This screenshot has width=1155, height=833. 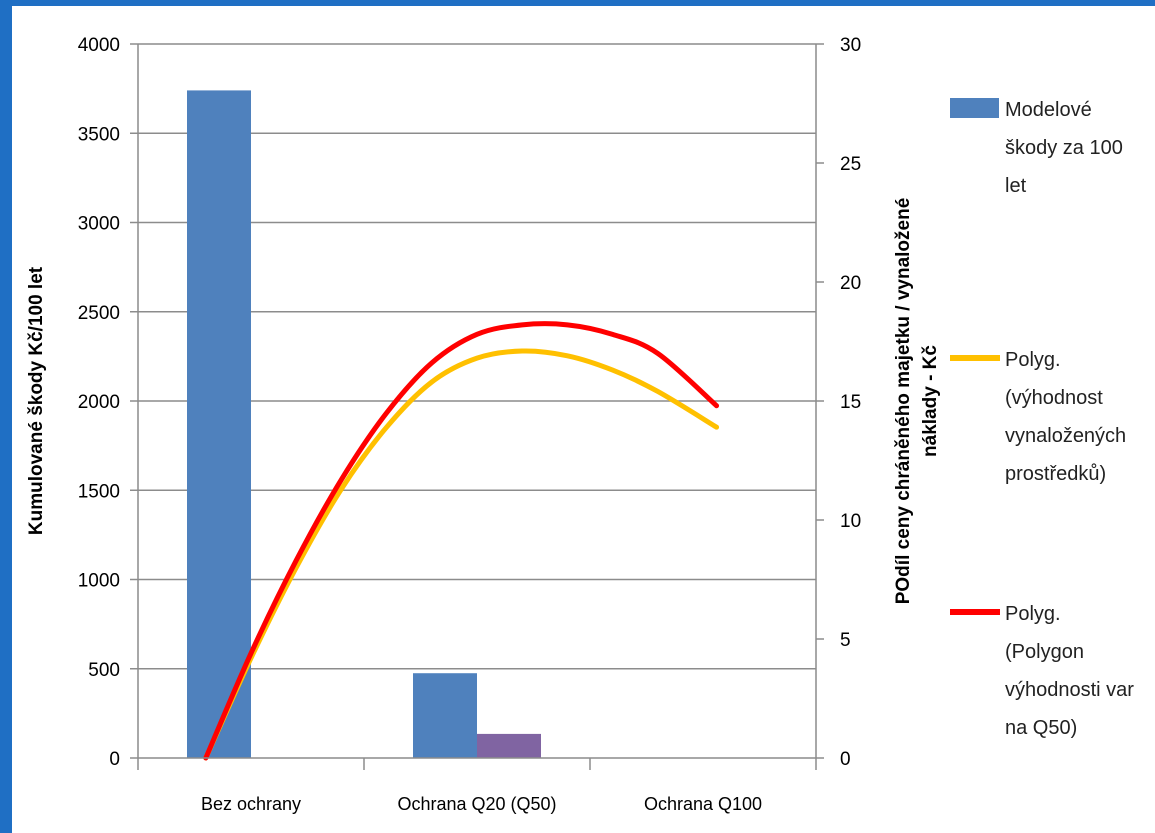 What do you see at coordinates (845, 759) in the screenshot?
I see `right-axis-tick-label: 0` at bounding box center [845, 759].